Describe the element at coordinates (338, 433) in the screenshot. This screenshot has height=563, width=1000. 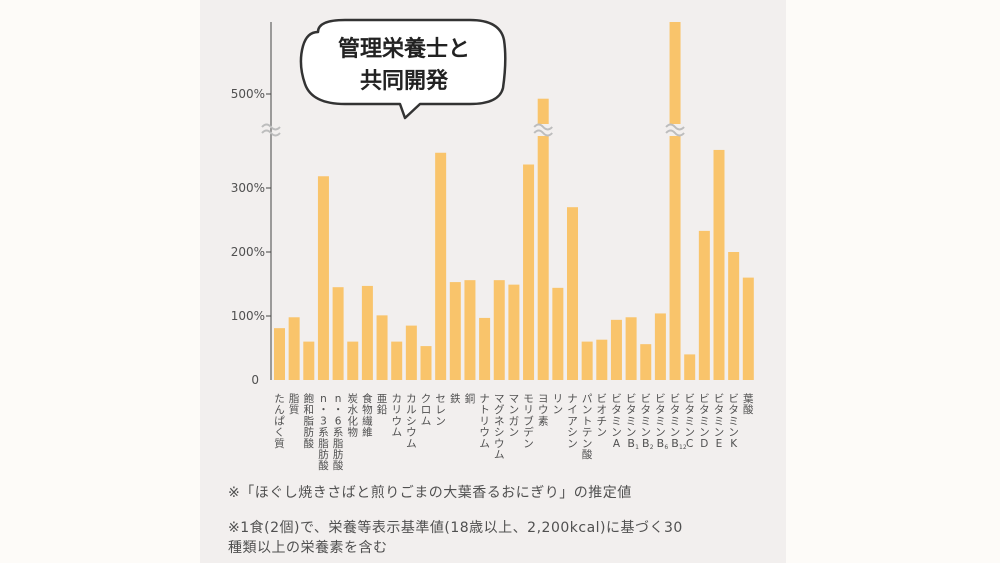
I see `x-label-char: 系` at that location.